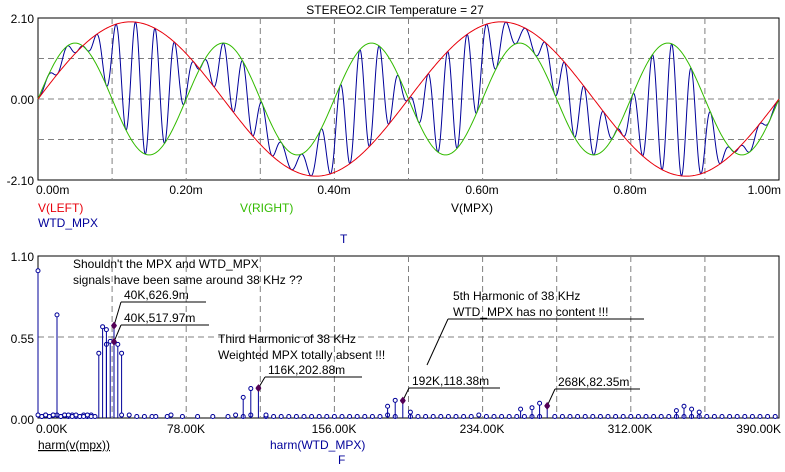 The image size is (785, 472). Describe the element at coordinates (287, 339) in the screenshot. I see `annotation-third-harmonic-line-1: Third Harmonic of 38 KHz` at that location.